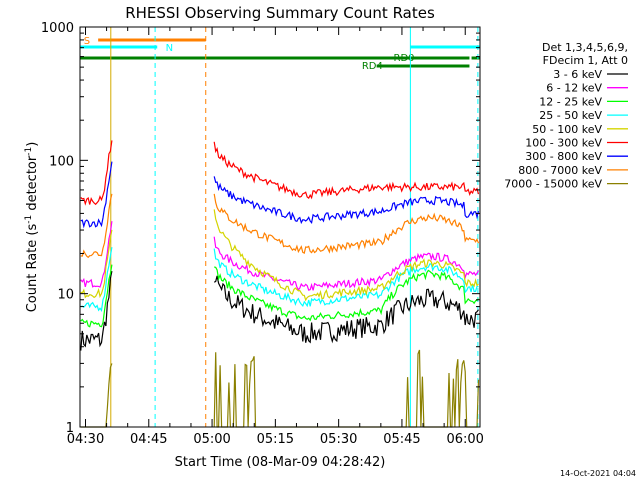  Describe the element at coordinates (577, 74) in the screenshot. I see `legend-label: 3 - 6 keV` at that location.